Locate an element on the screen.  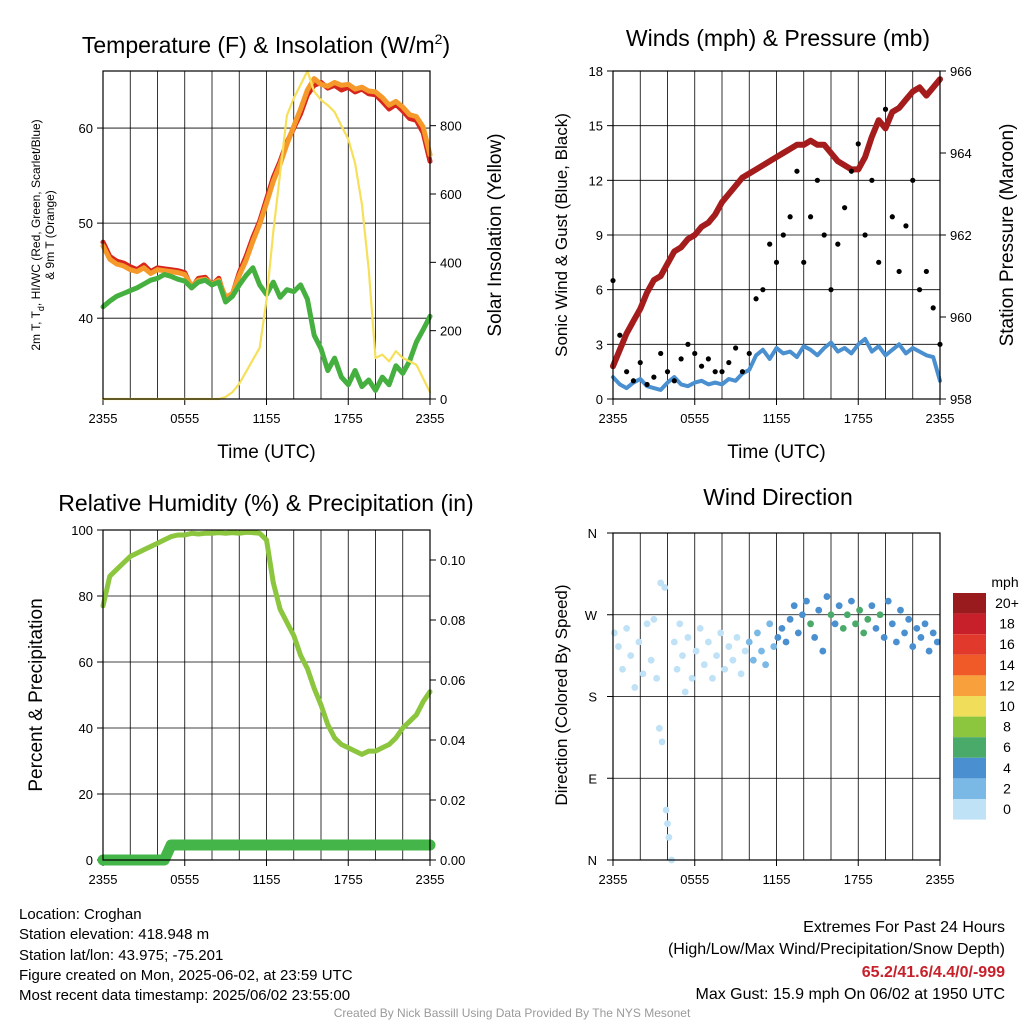
legend-label: 16 is located at coordinates (1007, 644).